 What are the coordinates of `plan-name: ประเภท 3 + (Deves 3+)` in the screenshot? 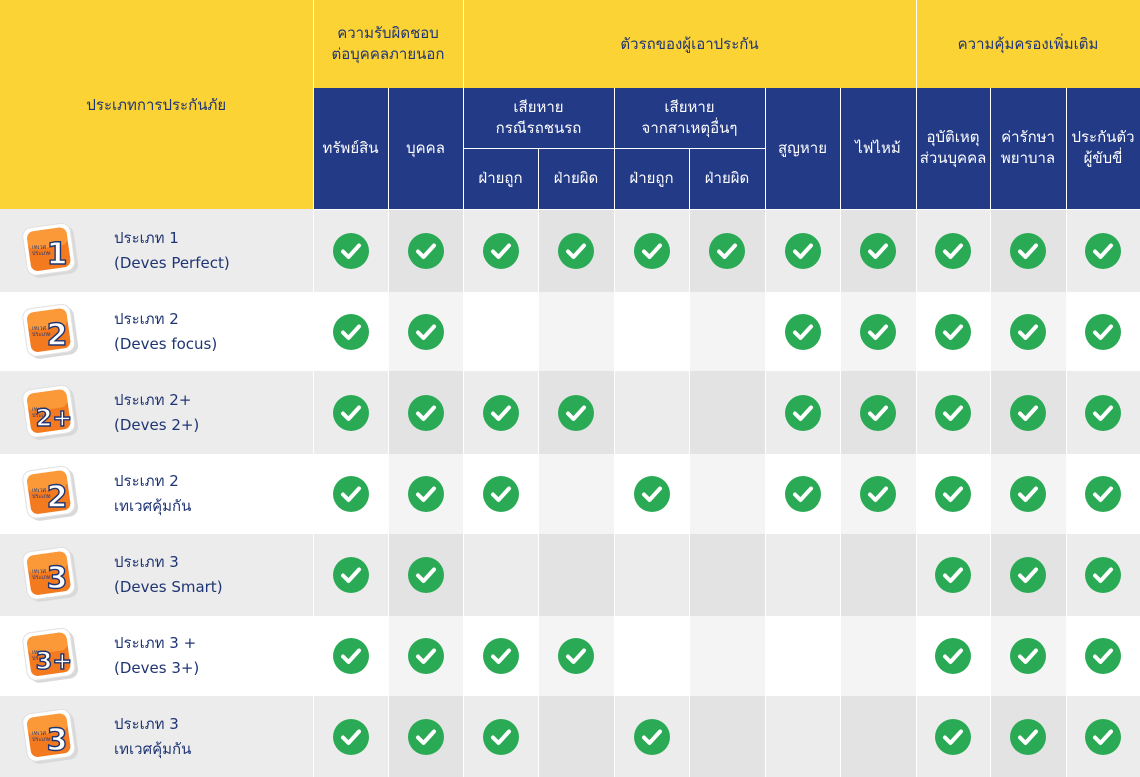 It's located at (156, 656).